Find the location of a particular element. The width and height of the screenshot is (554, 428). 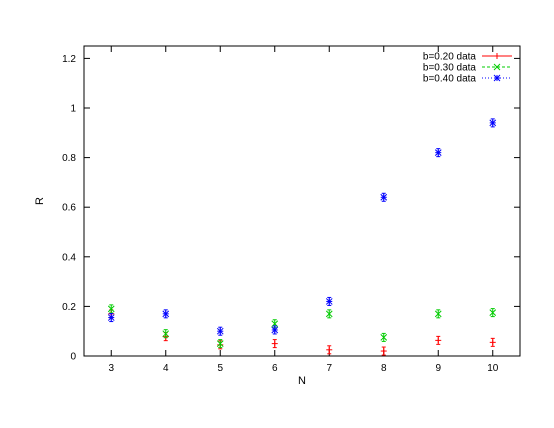

y-tick-label: 0.4 is located at coordinates (69, 257).